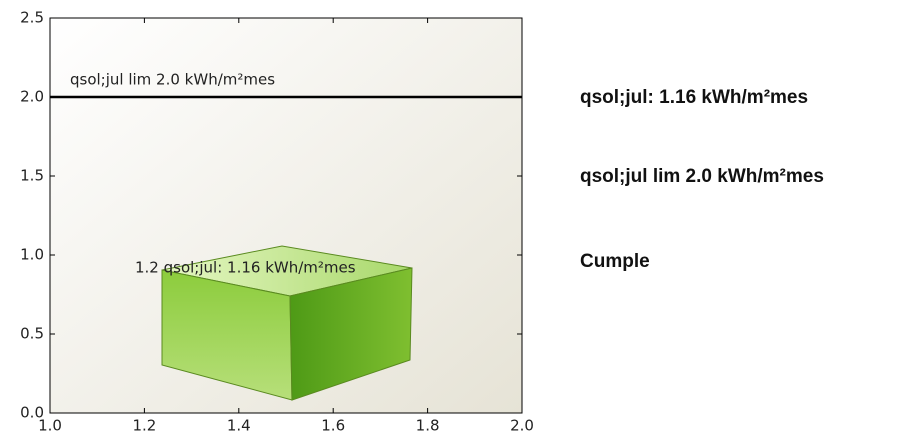 Image resolution: width=922 pixels, height=438 pixels. What do you see at coordinates (333, 426) in the screenshot?
I see `x-tick-label: 1.6` at bounding box center [333, 426].